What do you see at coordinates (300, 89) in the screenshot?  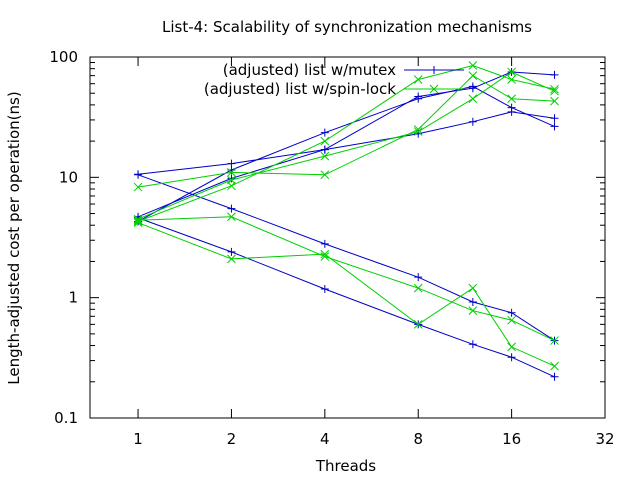 I see `legend-label: (adjusted) list w/spin-lock` at bounding box center [300, 89].